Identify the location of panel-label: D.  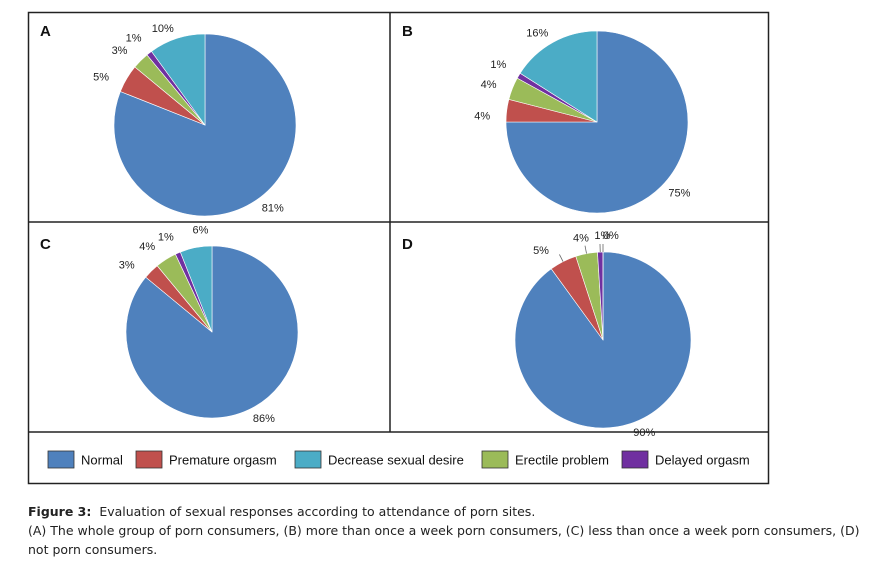
(407, 244).